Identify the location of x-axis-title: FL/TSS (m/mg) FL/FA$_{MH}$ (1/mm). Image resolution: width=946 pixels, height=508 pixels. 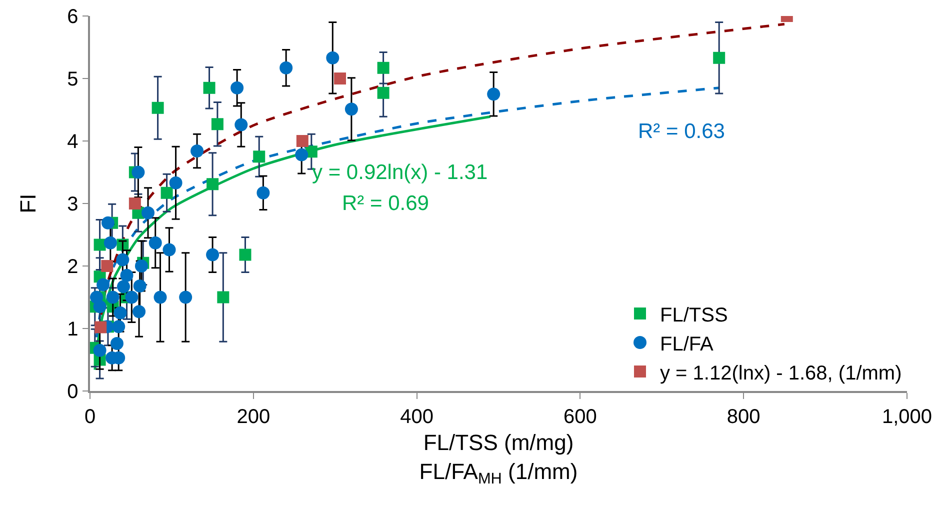
(498, 459).